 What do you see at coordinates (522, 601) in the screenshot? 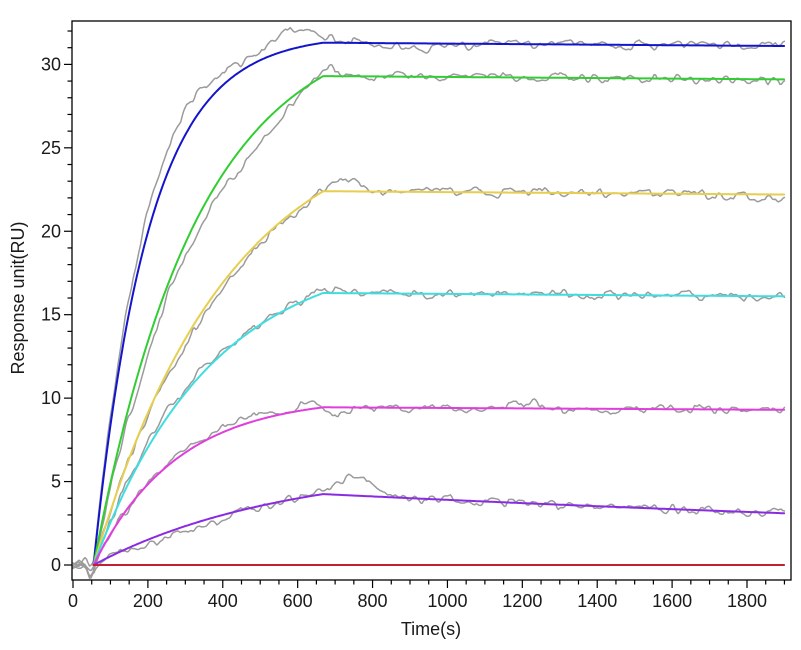
I see `x-tick-label: 1200` at bounding box center [522, 601].